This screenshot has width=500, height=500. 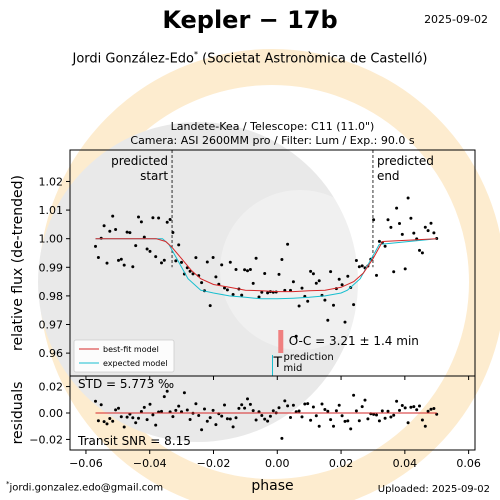 I want to click on residual-y-tick-label: 0.02, so click(x=51, y=387).